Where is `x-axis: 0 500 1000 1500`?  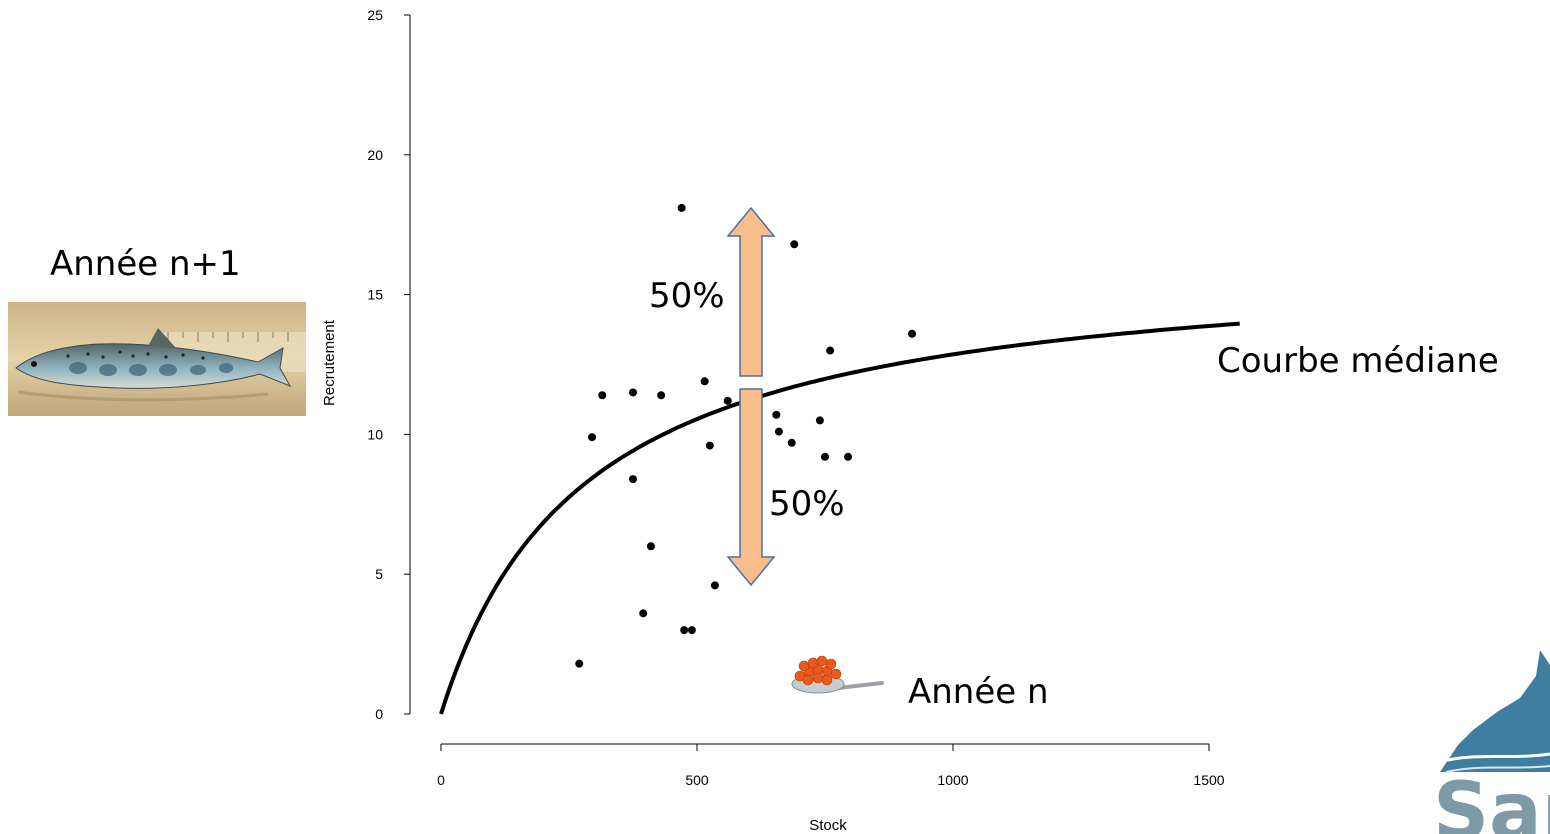 x-axis: 0 500 1000 1500 is located at coordinates (831, 765).